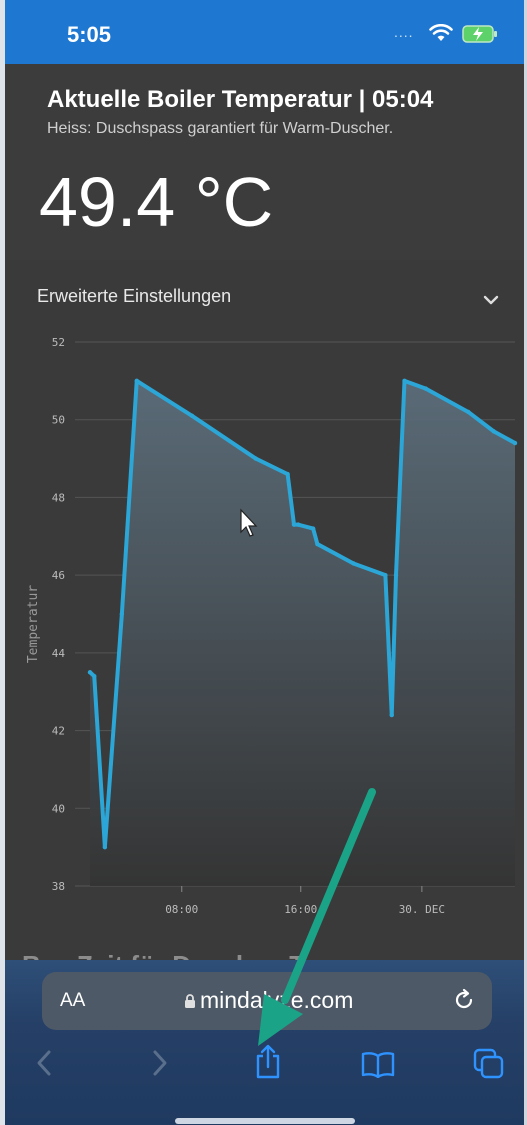 This screenshot has height=1125, width=527. I want to click on y-tick-label: 44, so click(59, 653).